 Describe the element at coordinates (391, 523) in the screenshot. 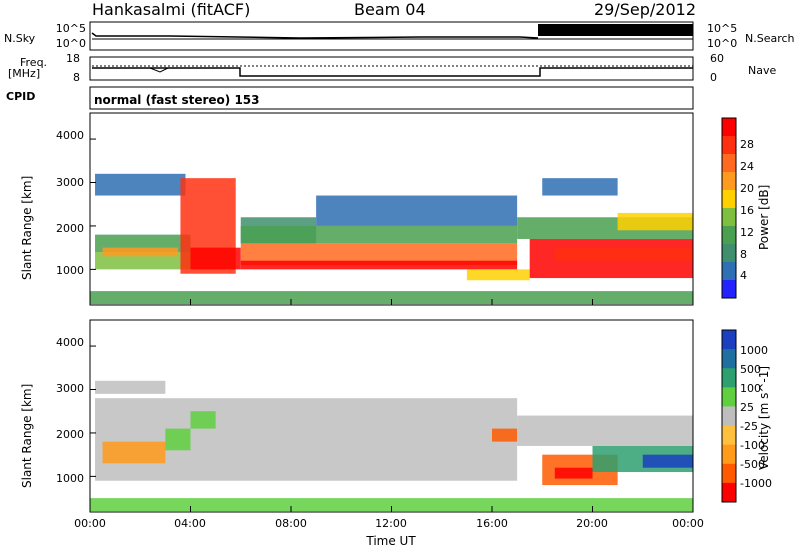

I see `xtick-3: 12:00` at that location.